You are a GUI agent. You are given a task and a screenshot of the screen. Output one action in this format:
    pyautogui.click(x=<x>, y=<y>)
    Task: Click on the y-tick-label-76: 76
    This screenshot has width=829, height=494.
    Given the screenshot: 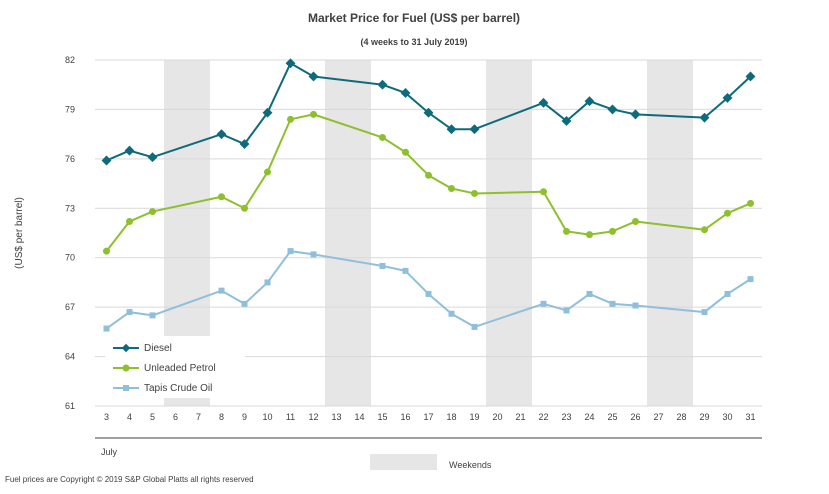 What is the action you would take?
    pyautogui.click(x=70, y=159)
    